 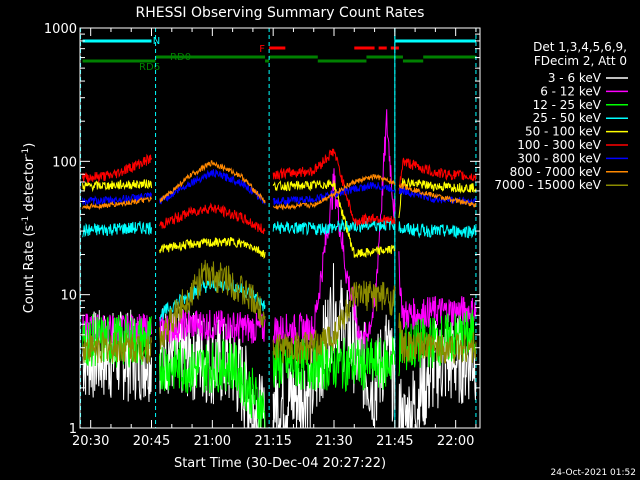 I want to click on y-tick-label: 1, so click(x=73, y=429).